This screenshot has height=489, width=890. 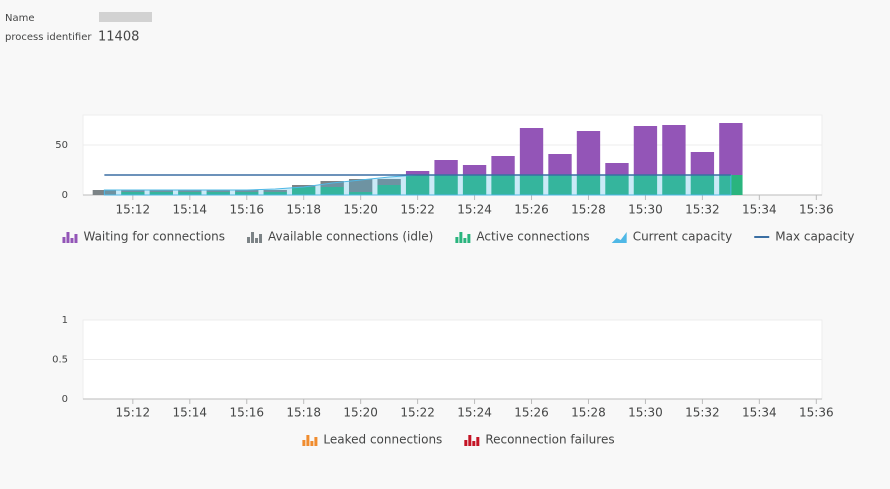 I want to click on legend-label: Waiting for connections, so click(x=154, y=237).